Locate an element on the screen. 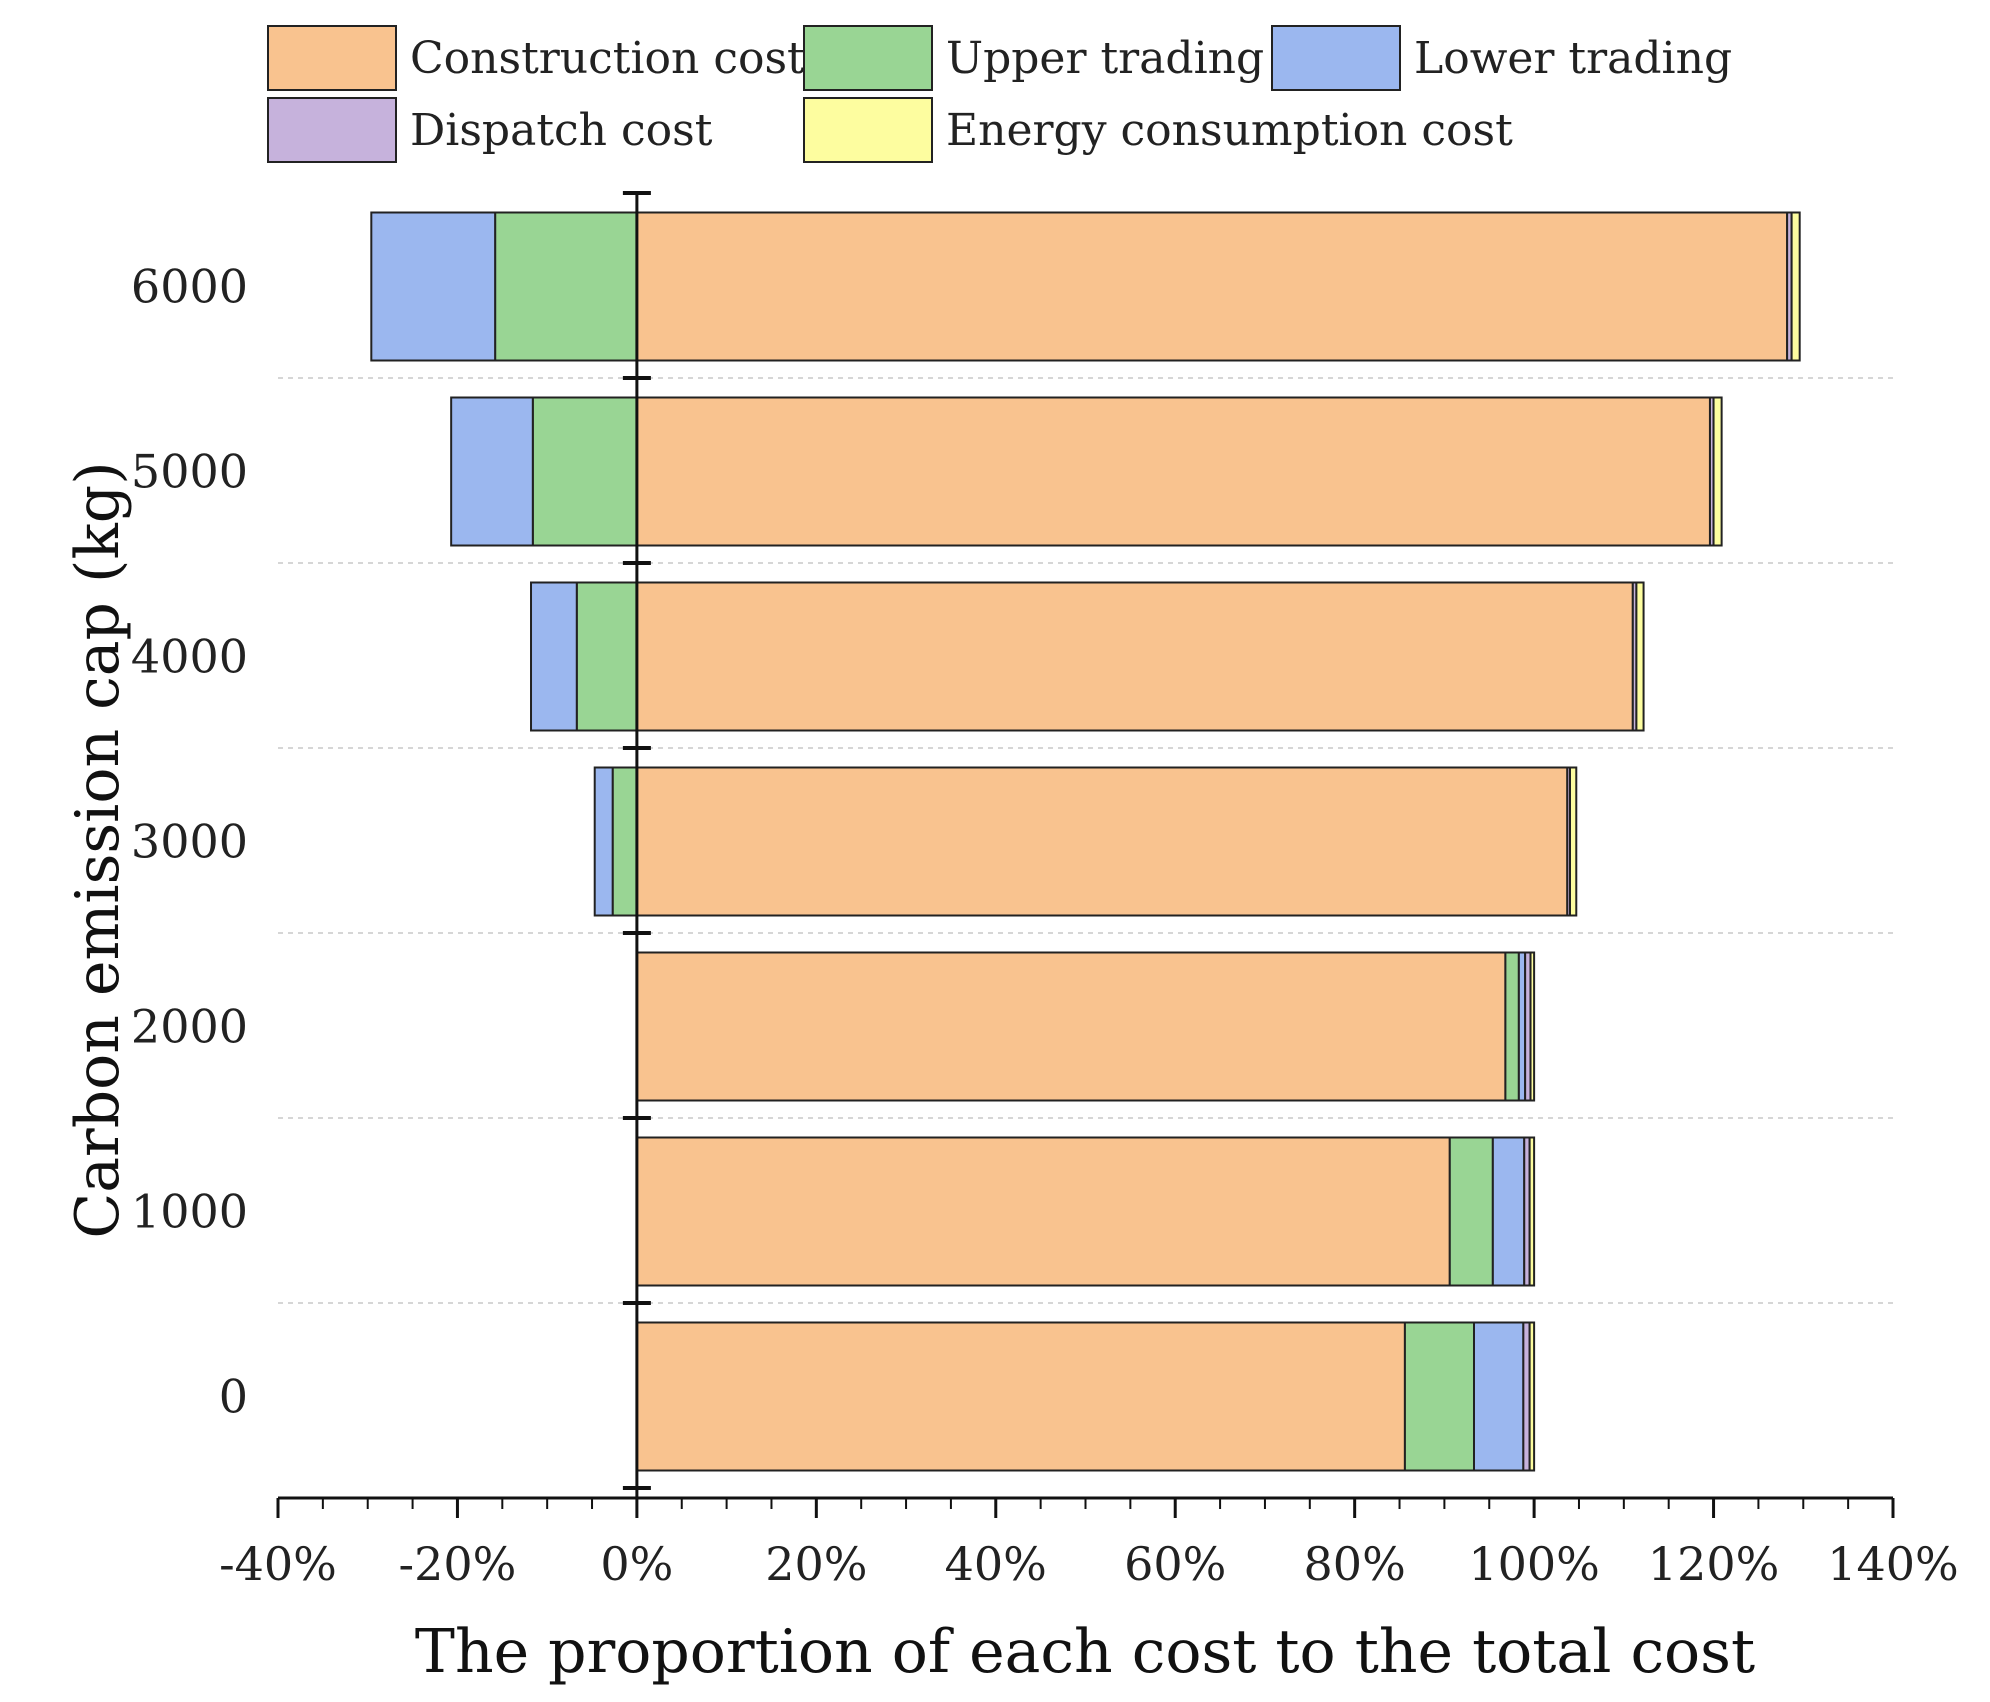  x-tick-label: 20% is located at coordinates (816, 1564).